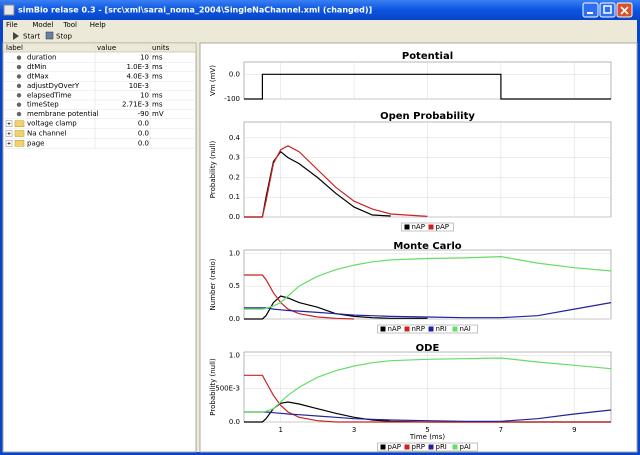 Image resolution: width=640 pixels, height=455 pixels. Describe the element at coordinates (419, 447) in the screenshot. I see `legend-label: pRP` at that location.